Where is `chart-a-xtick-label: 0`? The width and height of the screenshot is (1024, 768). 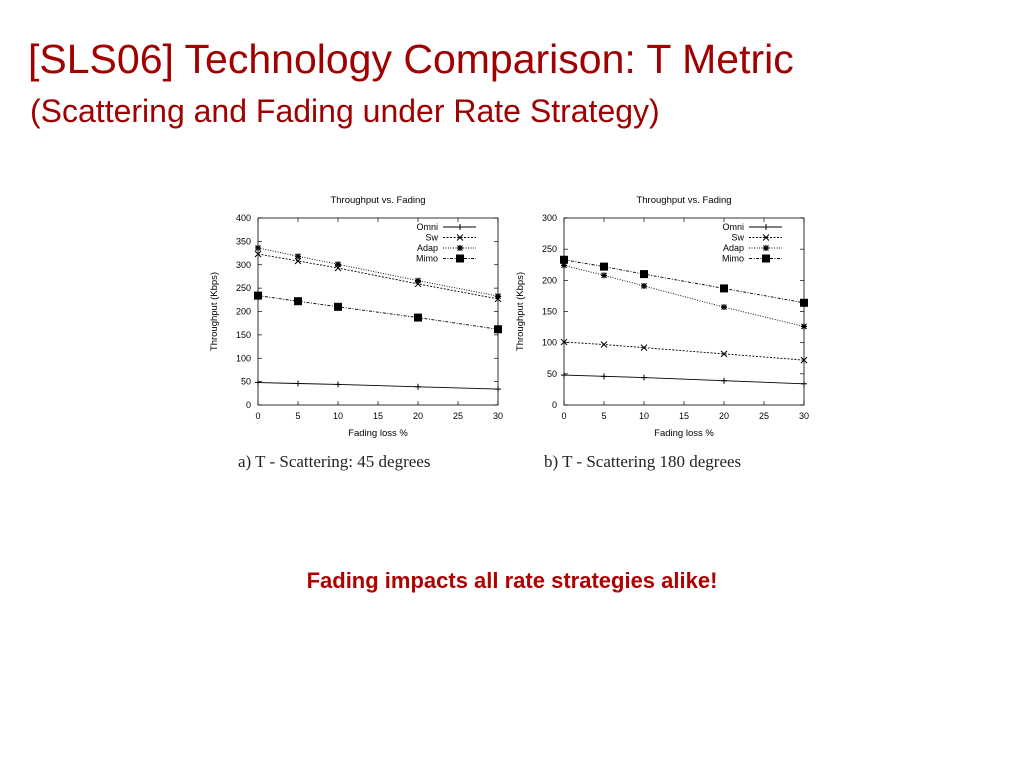 chart-a-xtick-label: 0 is located at coordinates (257, 416).